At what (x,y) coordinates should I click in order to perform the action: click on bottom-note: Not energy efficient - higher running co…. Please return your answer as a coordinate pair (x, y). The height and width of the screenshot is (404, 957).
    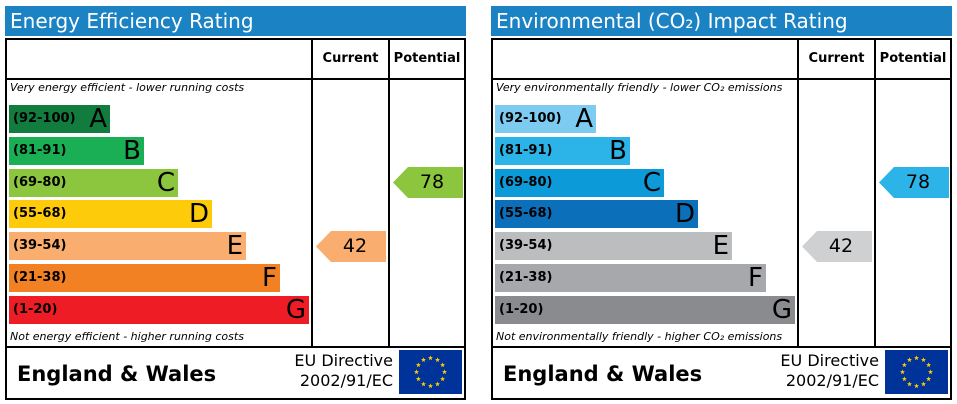
    Looking at the image, I should click on (127, 336).